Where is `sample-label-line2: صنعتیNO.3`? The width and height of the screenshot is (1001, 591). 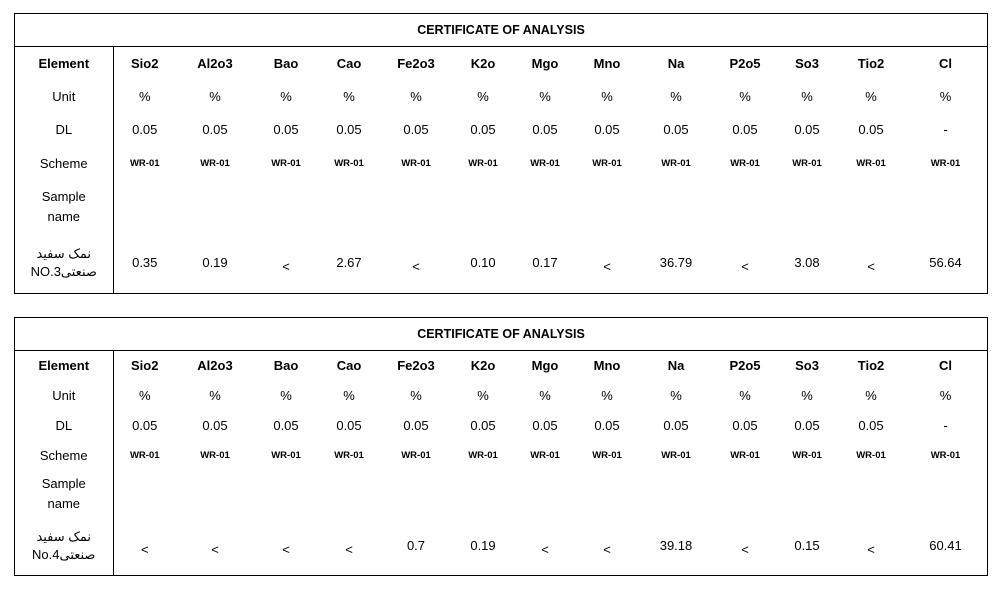
sample-label-line2: صنعتیNO.3 is located at coordinates (63, 271).